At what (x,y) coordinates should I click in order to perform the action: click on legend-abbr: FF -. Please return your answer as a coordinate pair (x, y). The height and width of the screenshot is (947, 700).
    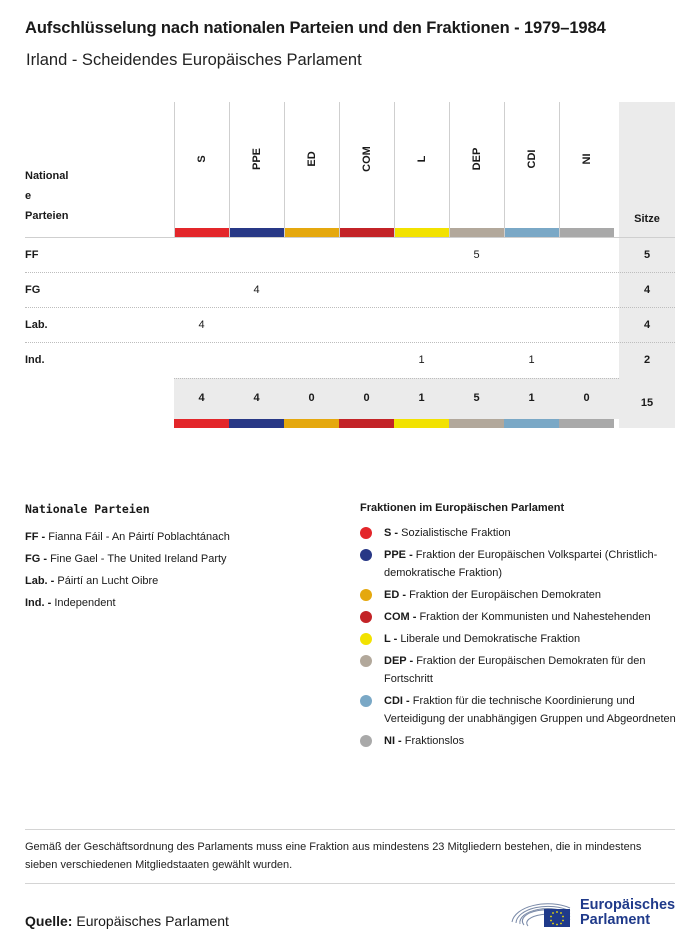
    Looking at the image, I should click on (35, 537).